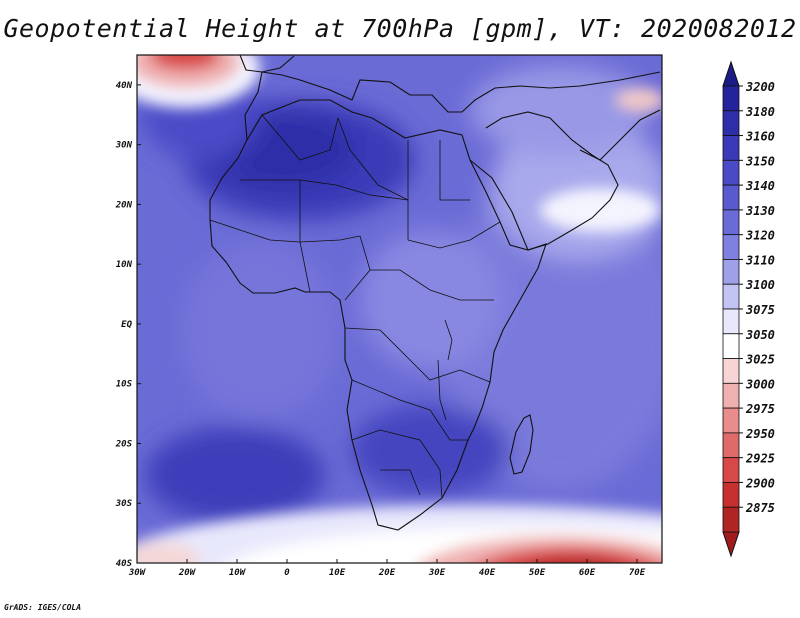  I want to click on colorbar-label: 3150, so click(760, 161).